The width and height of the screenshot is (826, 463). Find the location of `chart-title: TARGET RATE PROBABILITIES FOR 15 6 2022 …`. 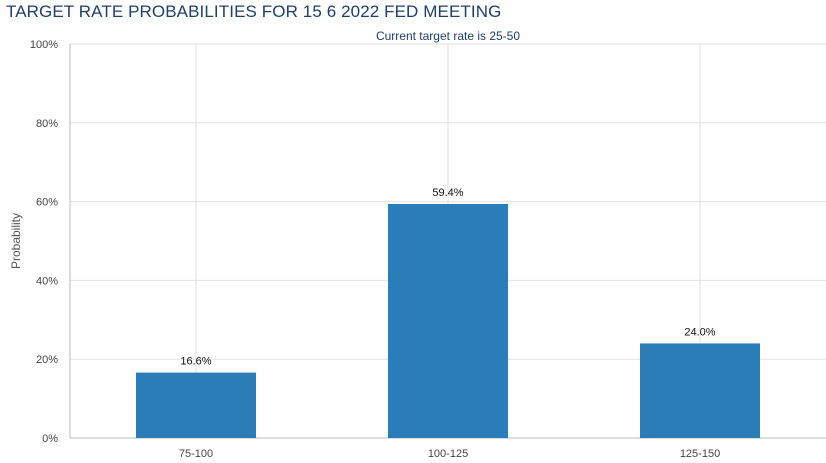

chart-title: TARGET RATE PROBABILITIES FOR 15 6 2022 … is located at coordinates (254, 11).